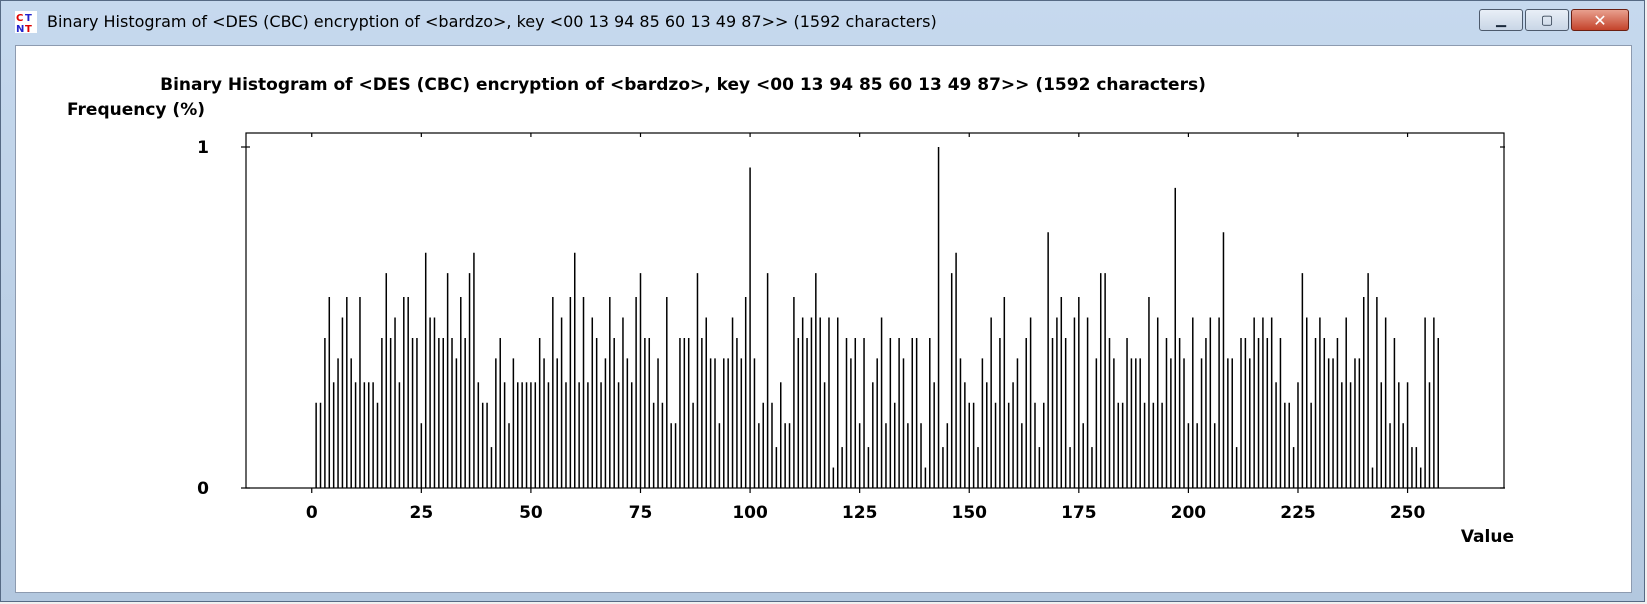 This screenshot has height=604, width=1647. What do you see at coordinates (1079, 513) in the screenshot?
I see `x-tick-label: 175` at bounding box center [1079, 513].